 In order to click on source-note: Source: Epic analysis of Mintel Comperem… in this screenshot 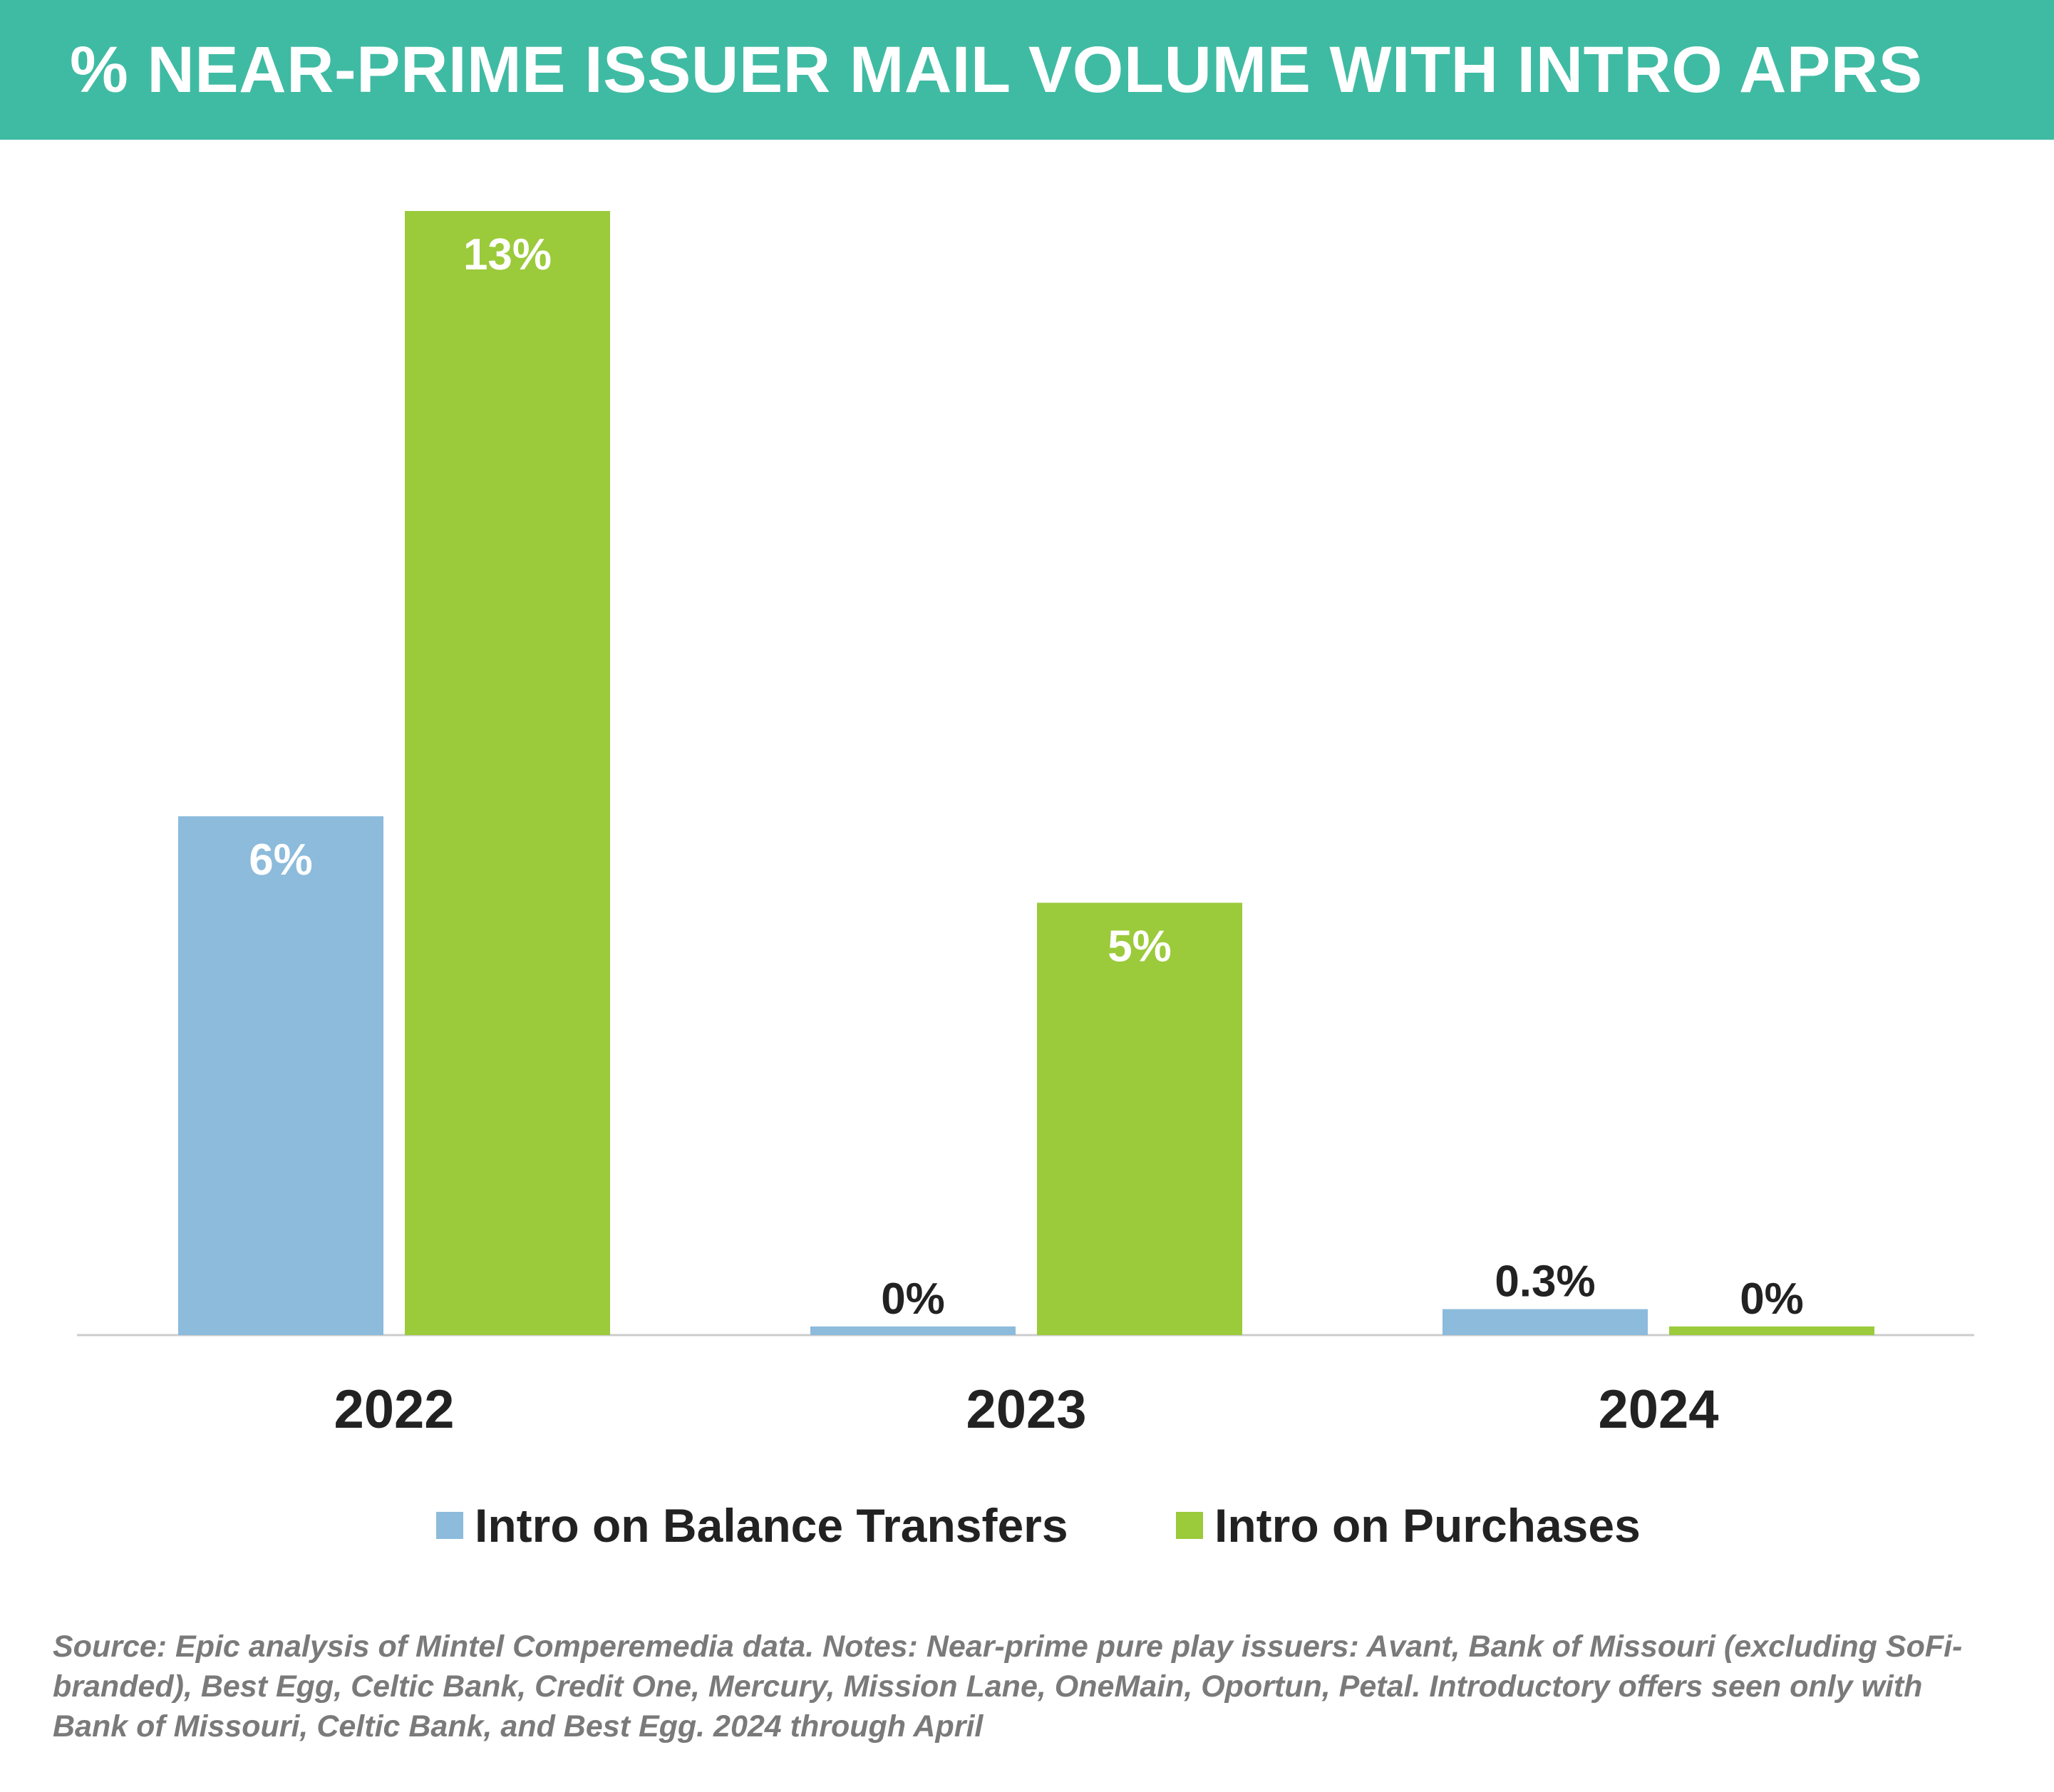, I will do `click(1008, 1687)`.